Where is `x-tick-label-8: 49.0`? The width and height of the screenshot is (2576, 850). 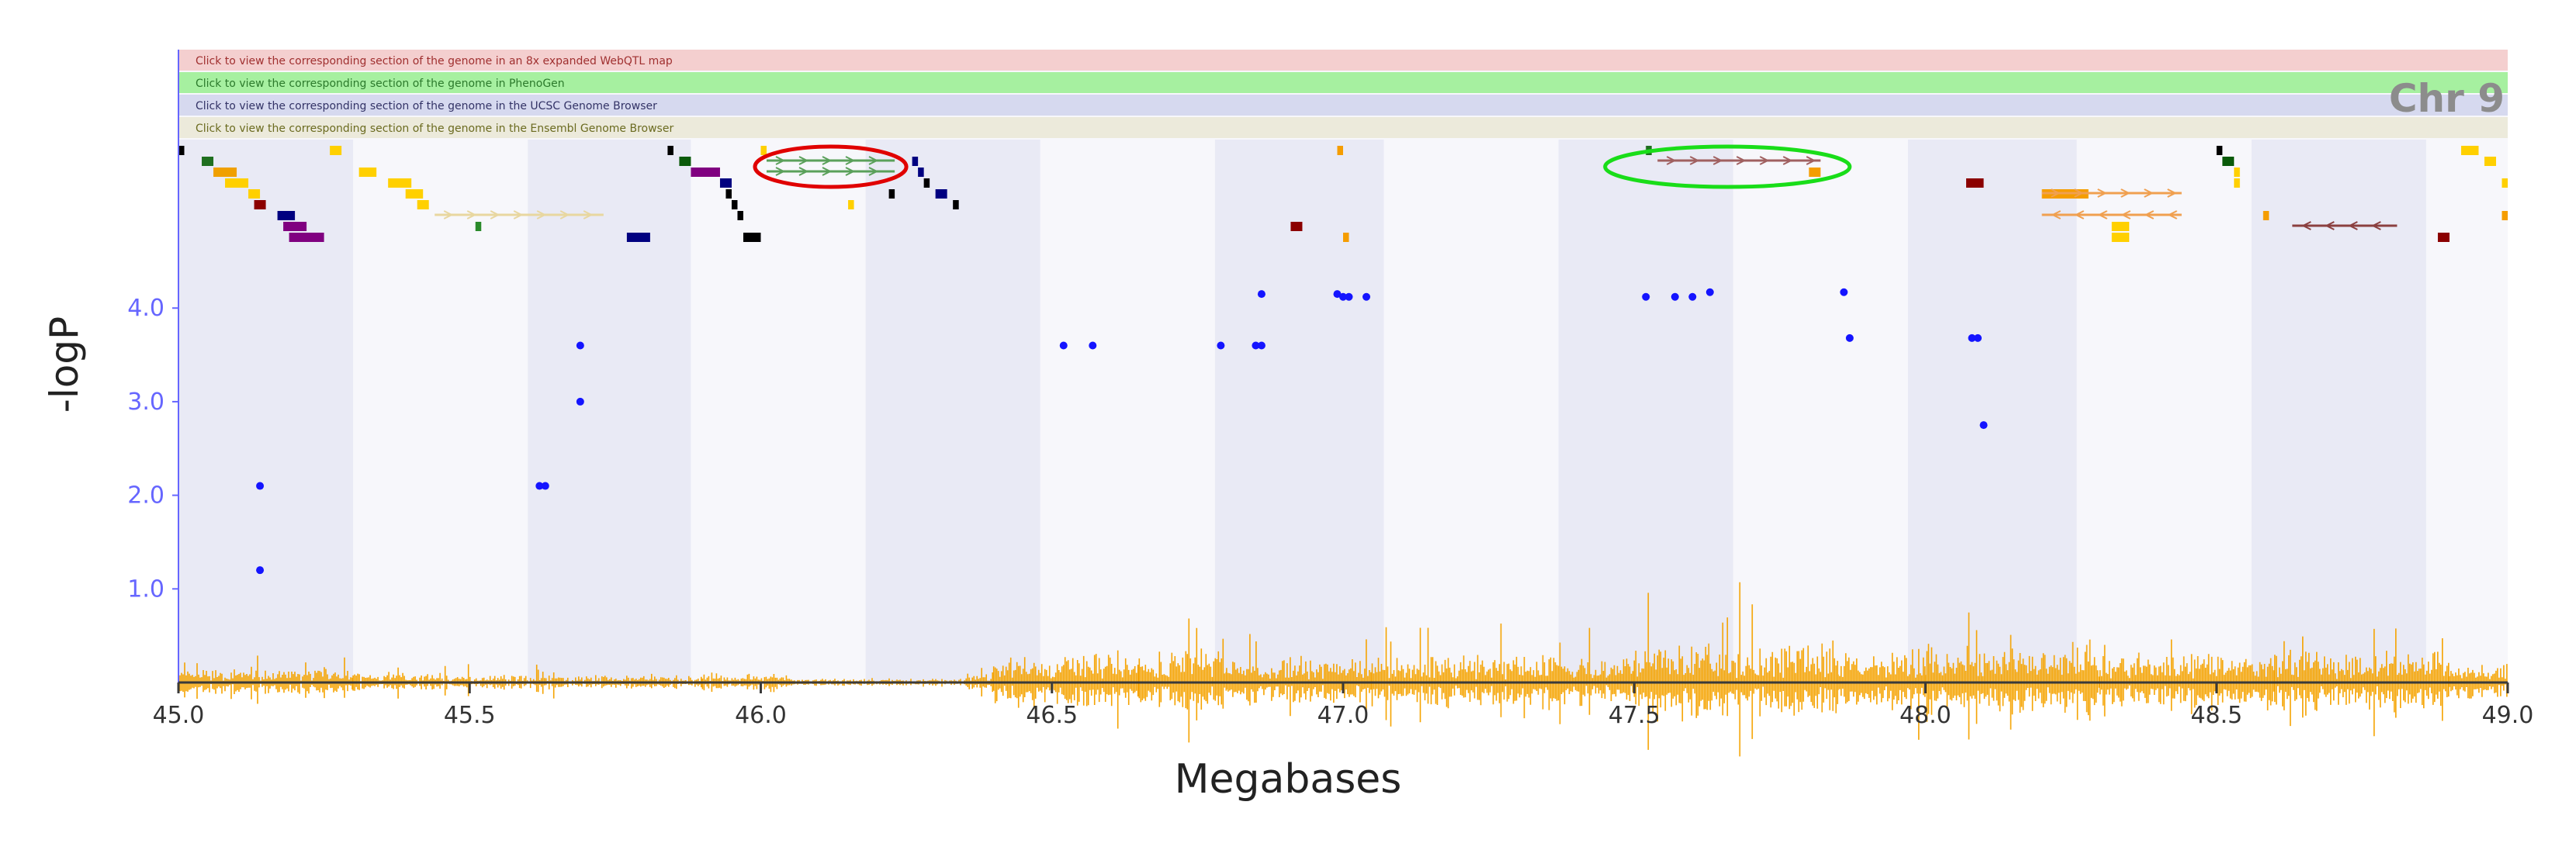
x-tick-label-8: 49.0 is located at coordinates (2508, 715).